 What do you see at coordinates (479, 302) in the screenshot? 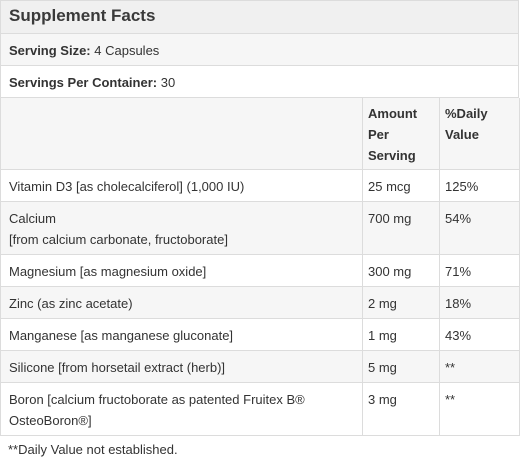
I see `nutrient-daily-value: 18%` at bounding box center [479, 302].